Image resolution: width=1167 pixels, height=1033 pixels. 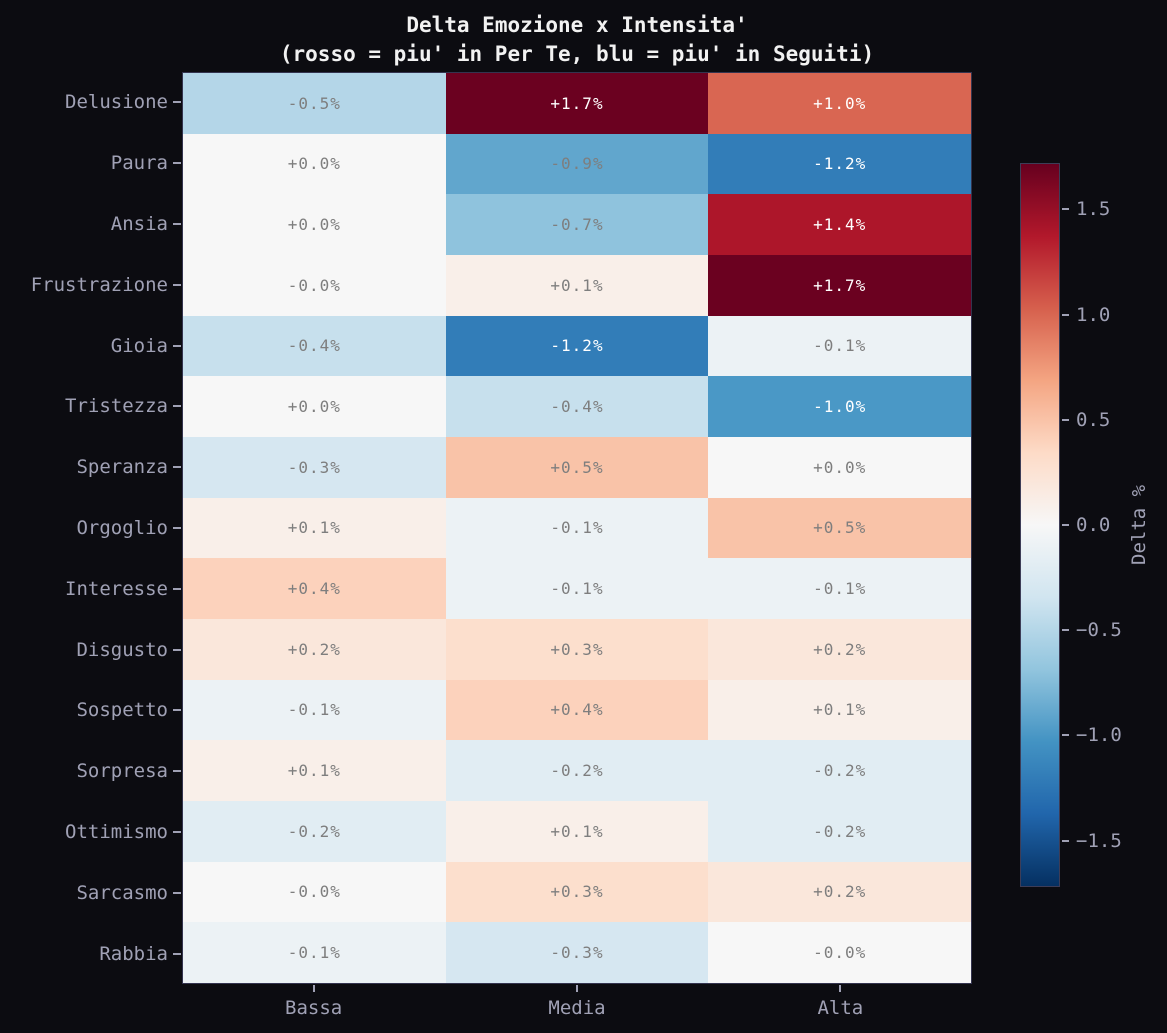 I want to click on heatmap-cell: -0.9%, so click(x=577, y=164).